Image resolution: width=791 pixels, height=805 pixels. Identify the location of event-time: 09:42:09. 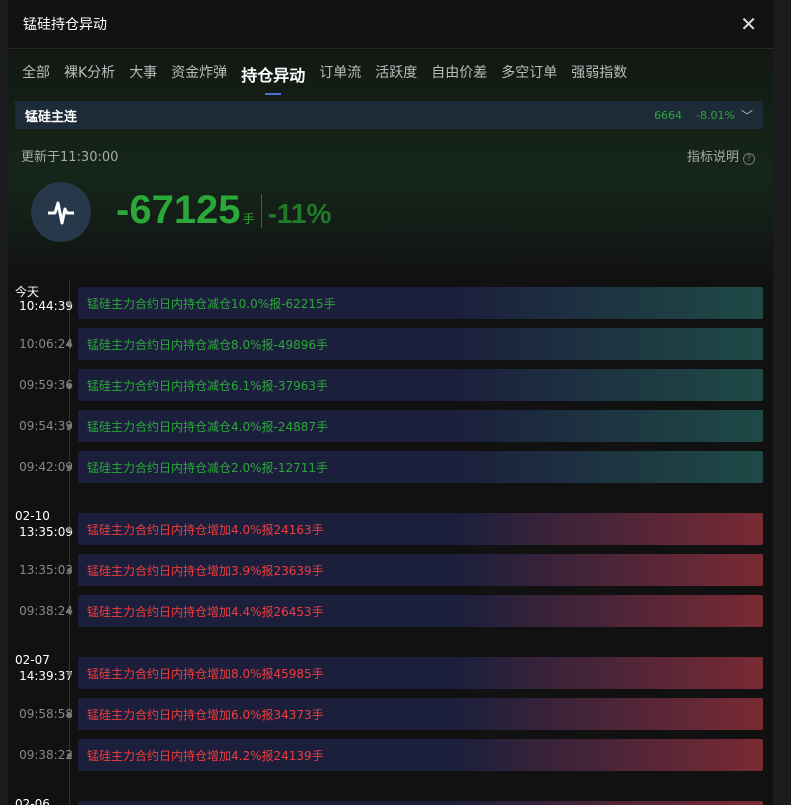
(46, 467).